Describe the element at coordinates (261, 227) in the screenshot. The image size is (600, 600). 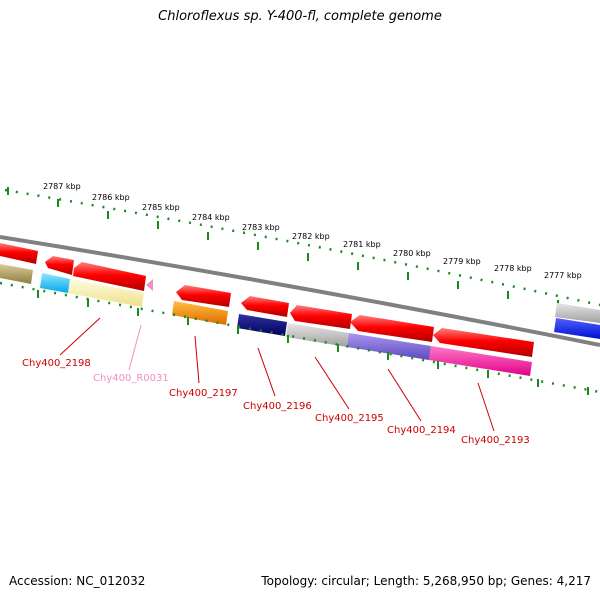
I see `tick-label: 2783 kbp` at that location.